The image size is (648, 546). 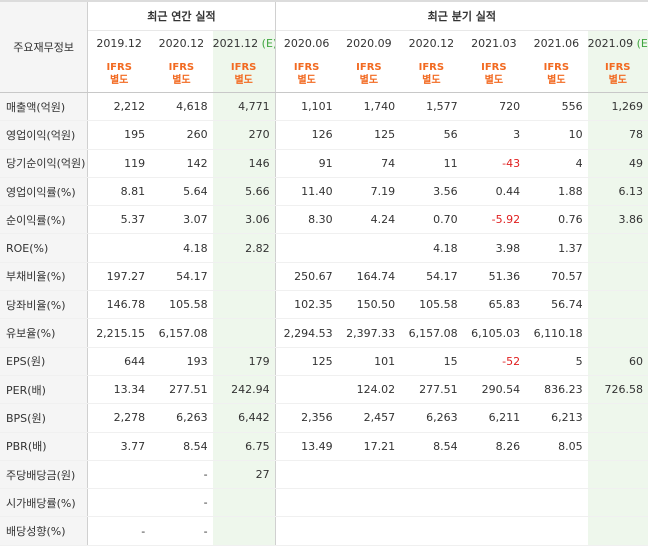 I want to click on row-label: 영업이익(억원), so click(x=44, y=135).